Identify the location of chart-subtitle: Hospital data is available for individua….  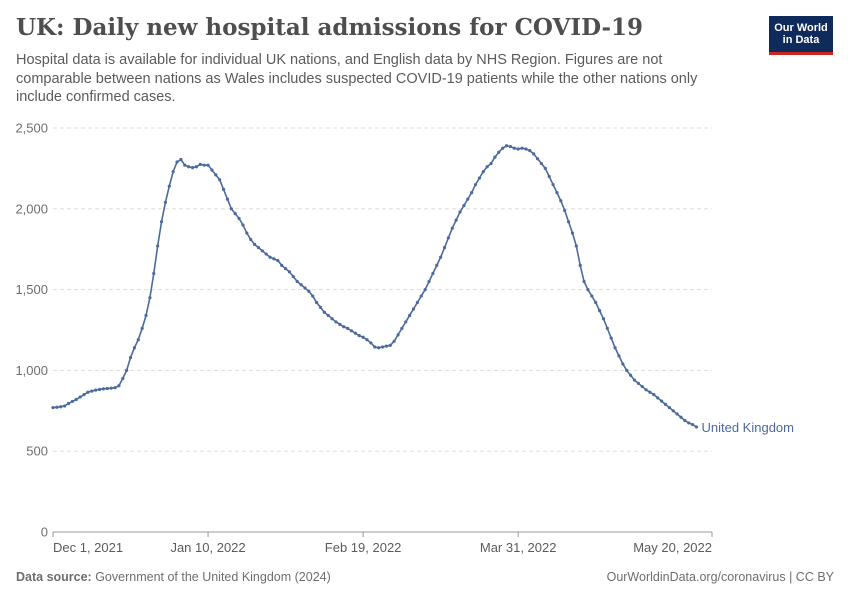
(357, 78).